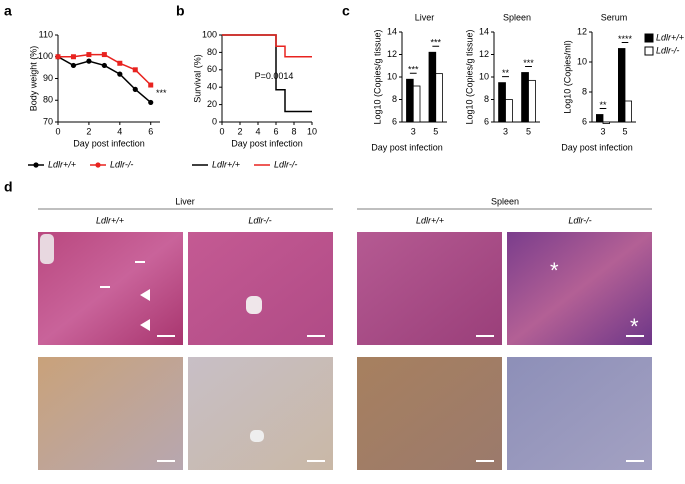 The image size is (685, 484). Describe the element at coordinates (267, 46) in the screenshot. I see `series-line` at that location.